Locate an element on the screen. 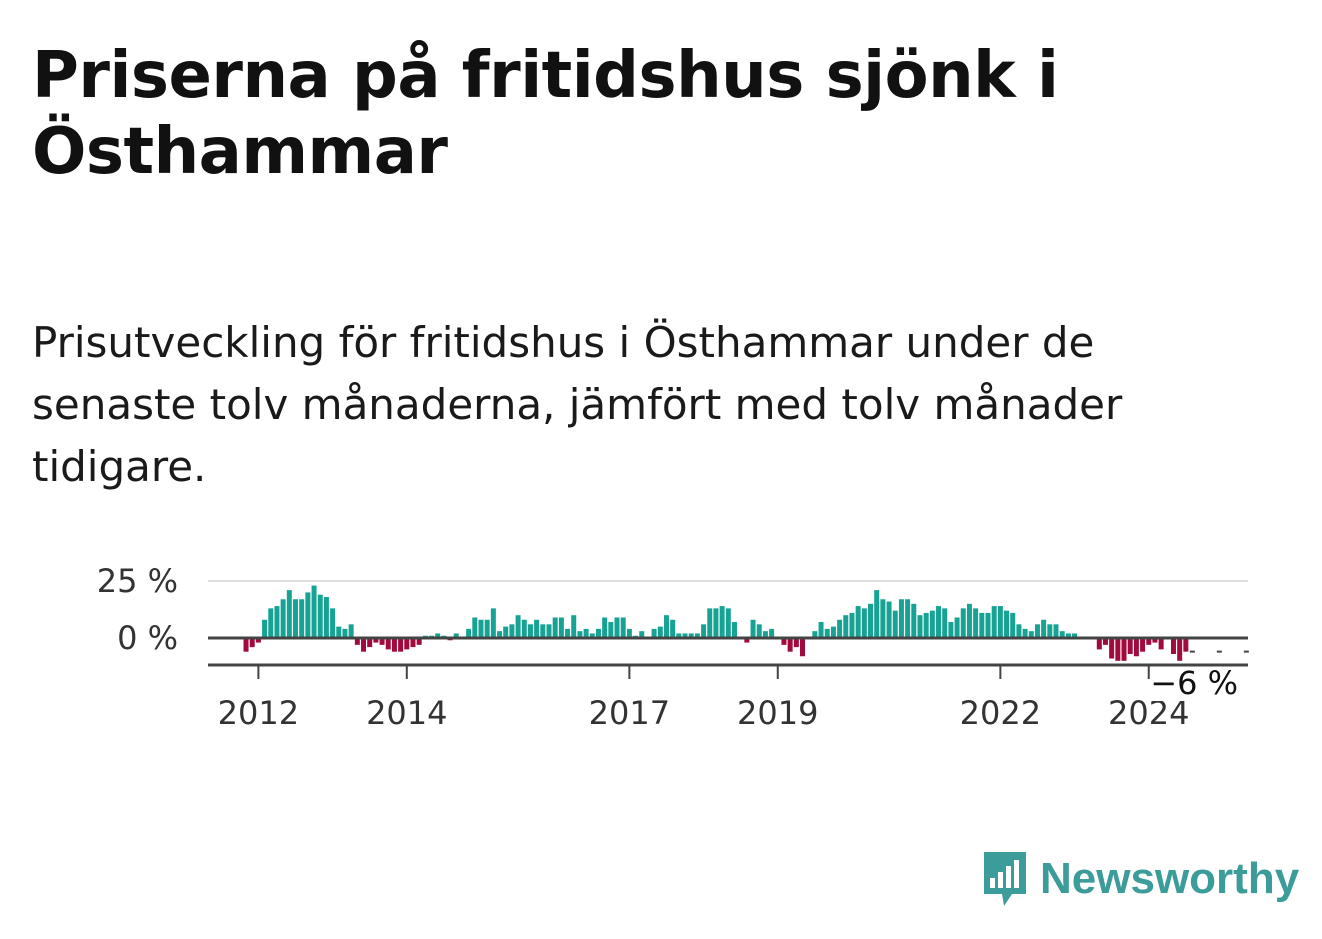 This screenshot has width=1322, height=939. chart-title: Priserna på fritidshus sjönk i Östhammar is located at coordinates (545, 114).